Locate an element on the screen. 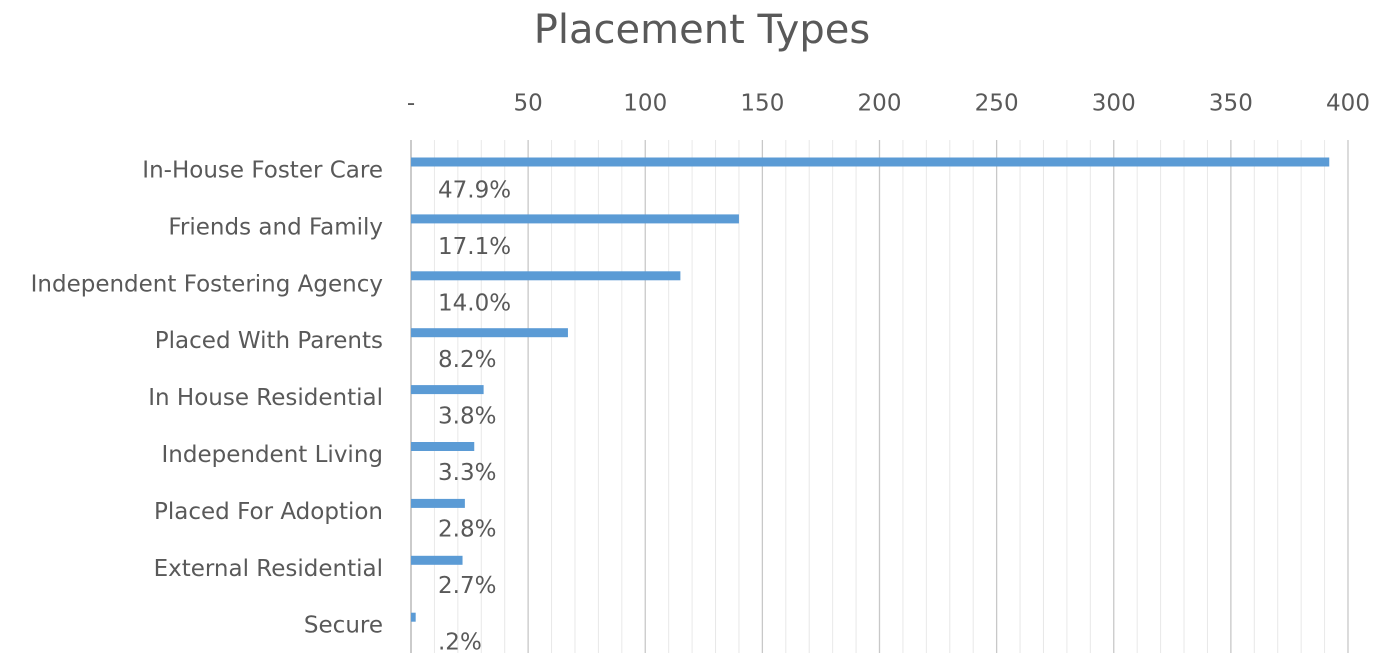  y-tick-label: Placed With Parents is located at coordinates (269, 341).